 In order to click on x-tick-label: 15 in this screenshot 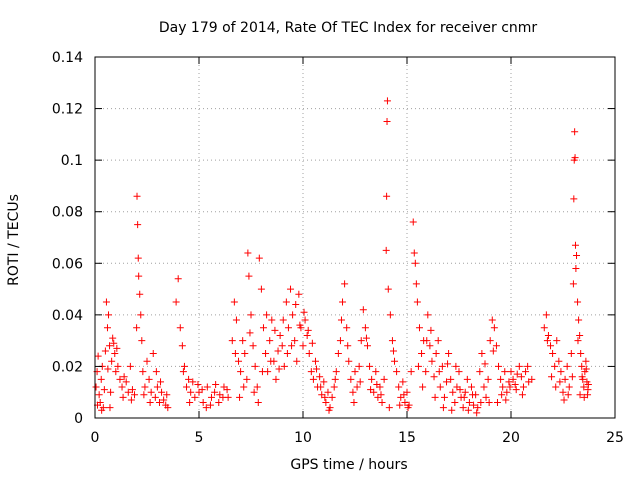, I will do `click(407, 438)`.